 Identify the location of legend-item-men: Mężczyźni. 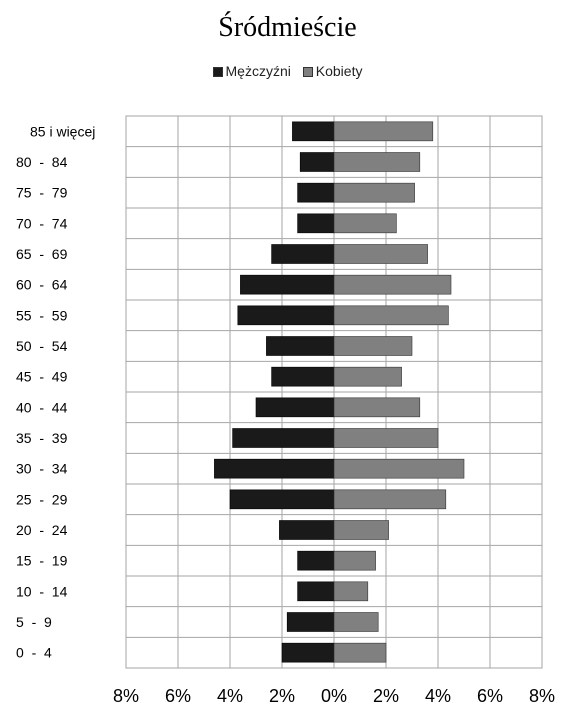
(251, 71).